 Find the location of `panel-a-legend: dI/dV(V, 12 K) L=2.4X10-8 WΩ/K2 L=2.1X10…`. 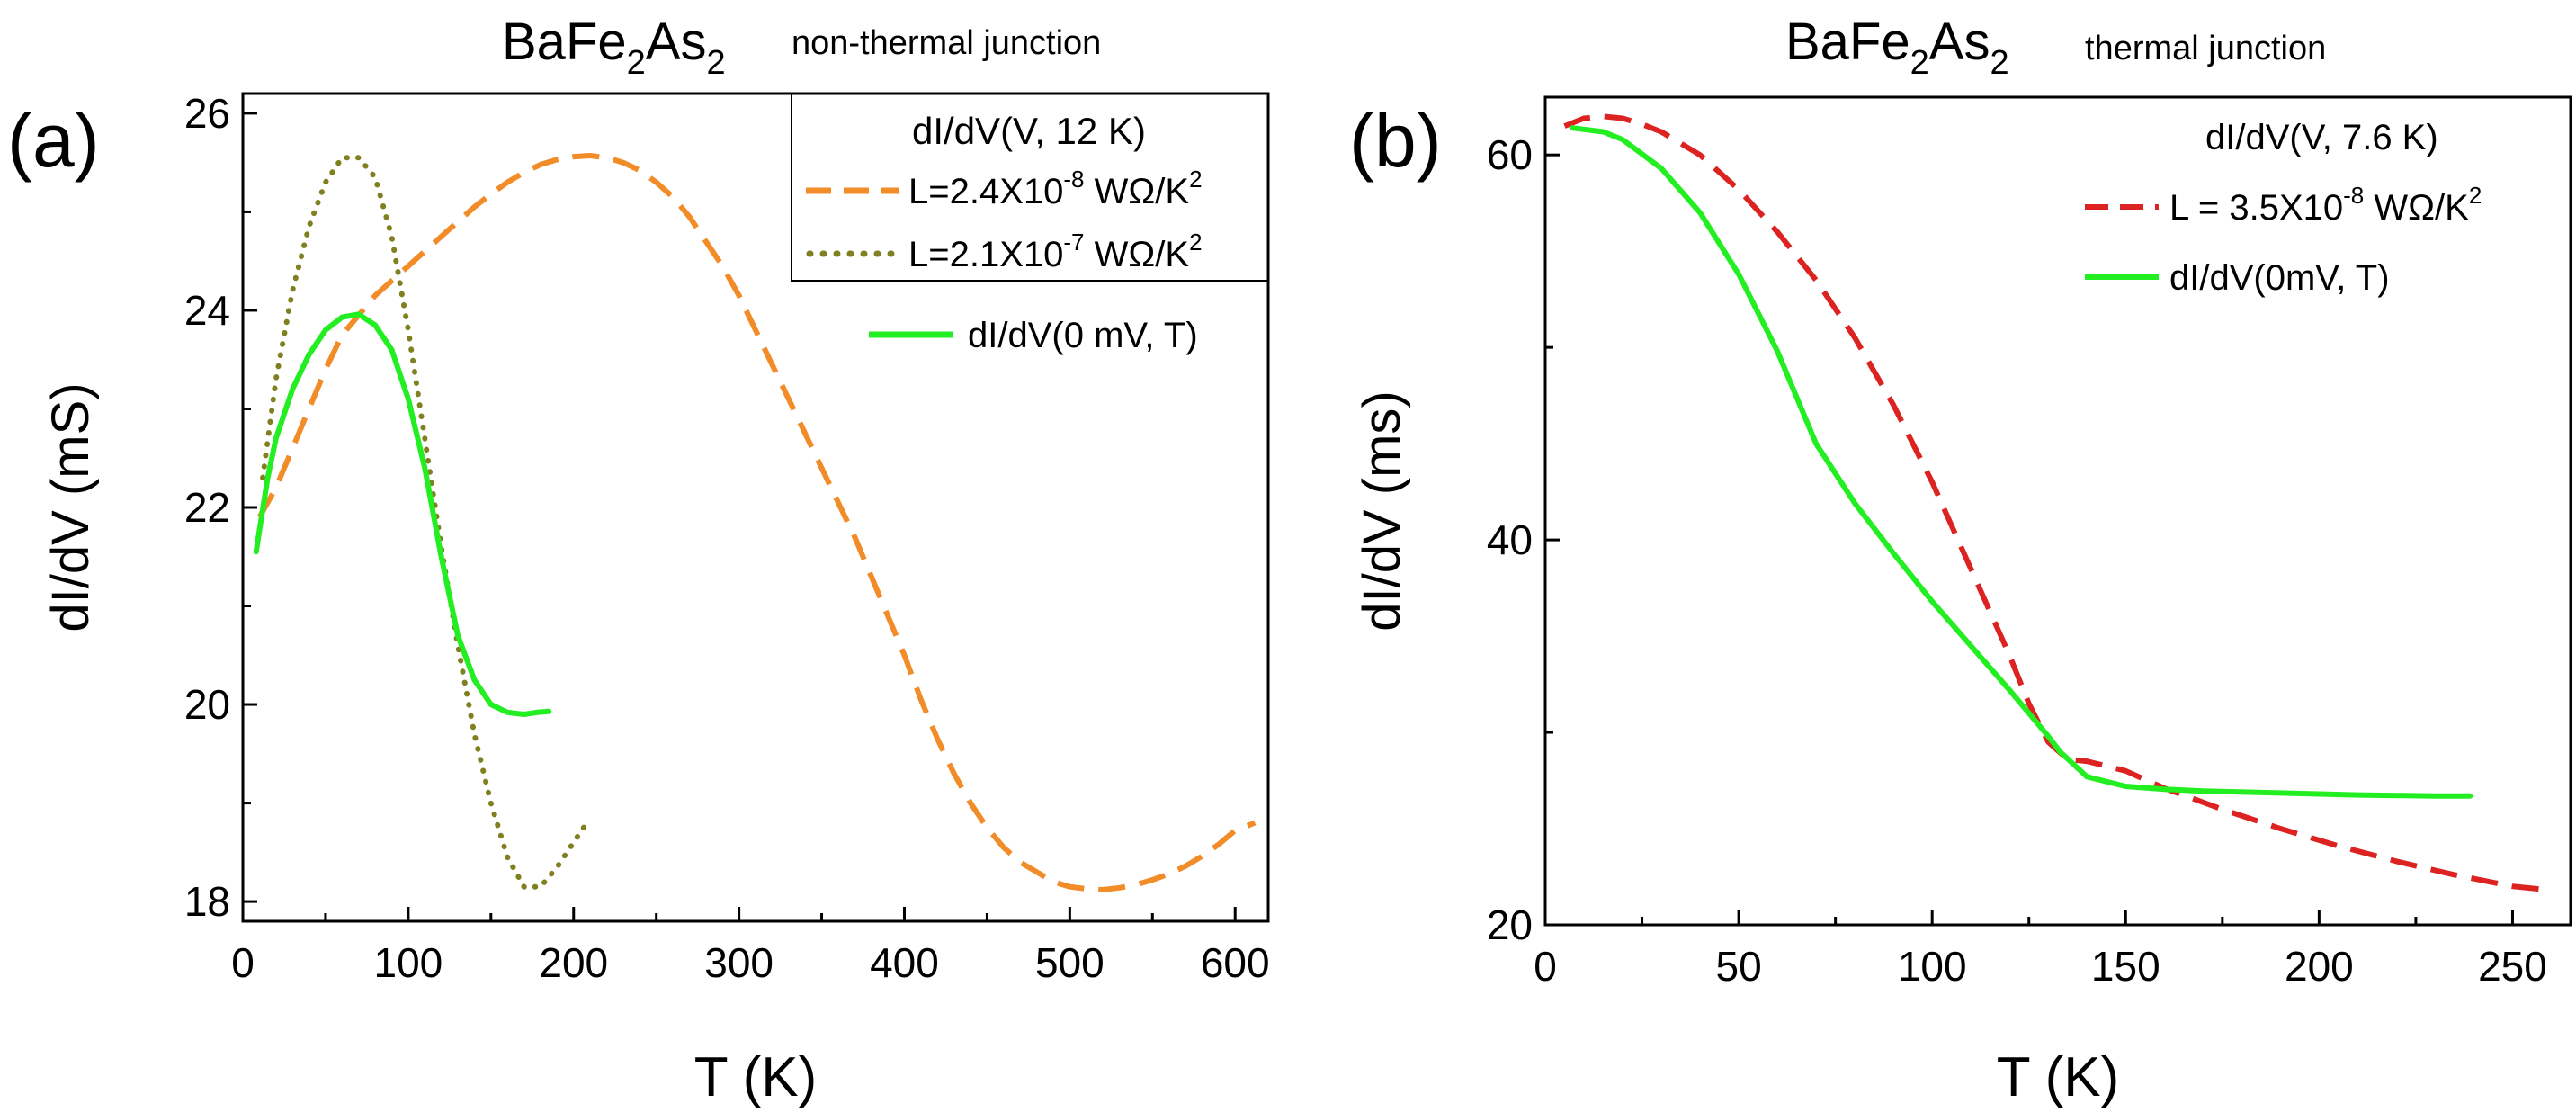

panel-a-legend: dI/dV(V, 12 K) L=2.4X10-8 WΩ/K2 L=2.1X10… is located at coordinates (1029, 224).